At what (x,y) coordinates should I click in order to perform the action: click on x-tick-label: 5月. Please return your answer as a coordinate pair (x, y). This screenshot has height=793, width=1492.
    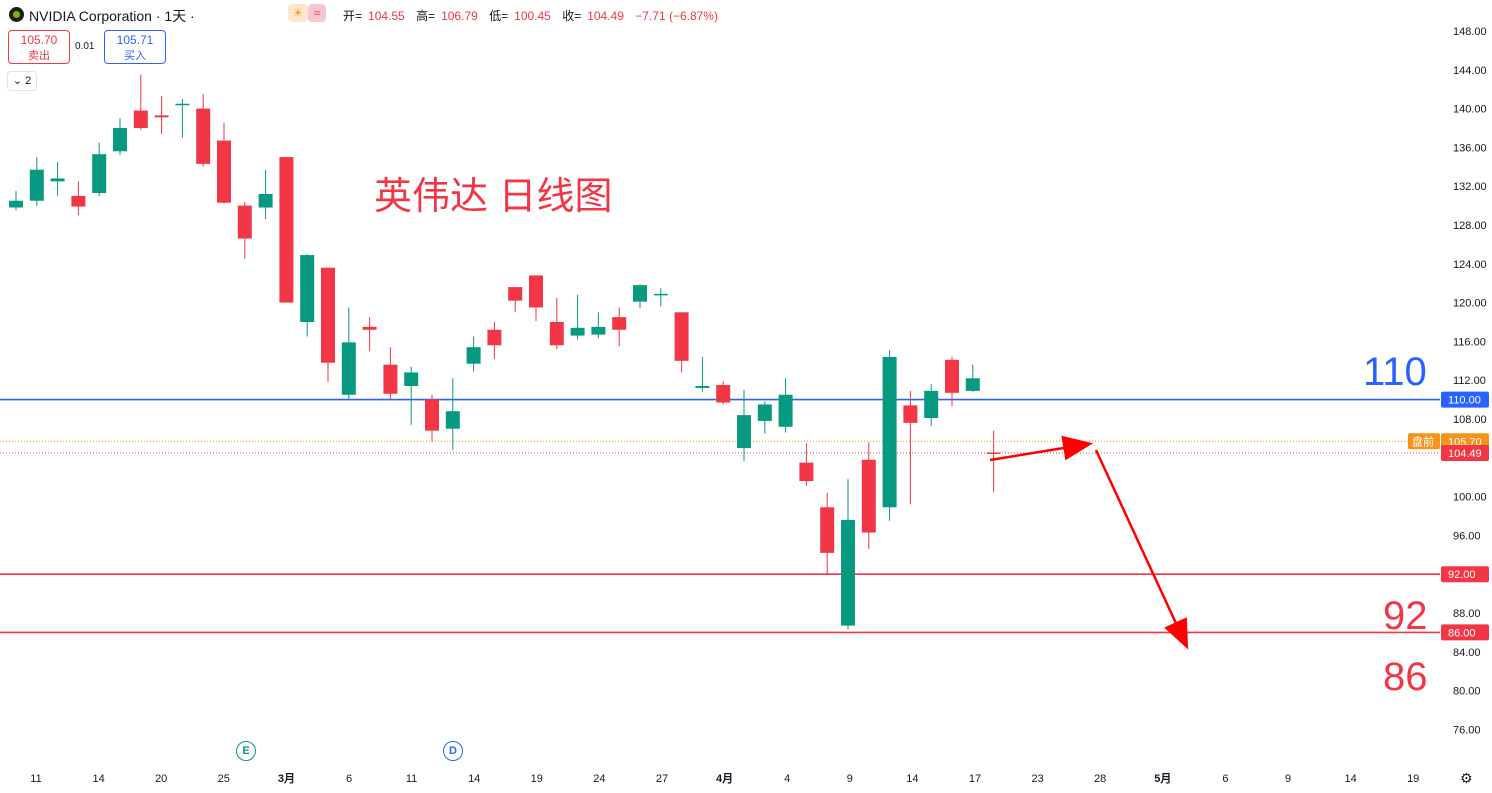
    Looking at the image, I should click on (1162, 778).